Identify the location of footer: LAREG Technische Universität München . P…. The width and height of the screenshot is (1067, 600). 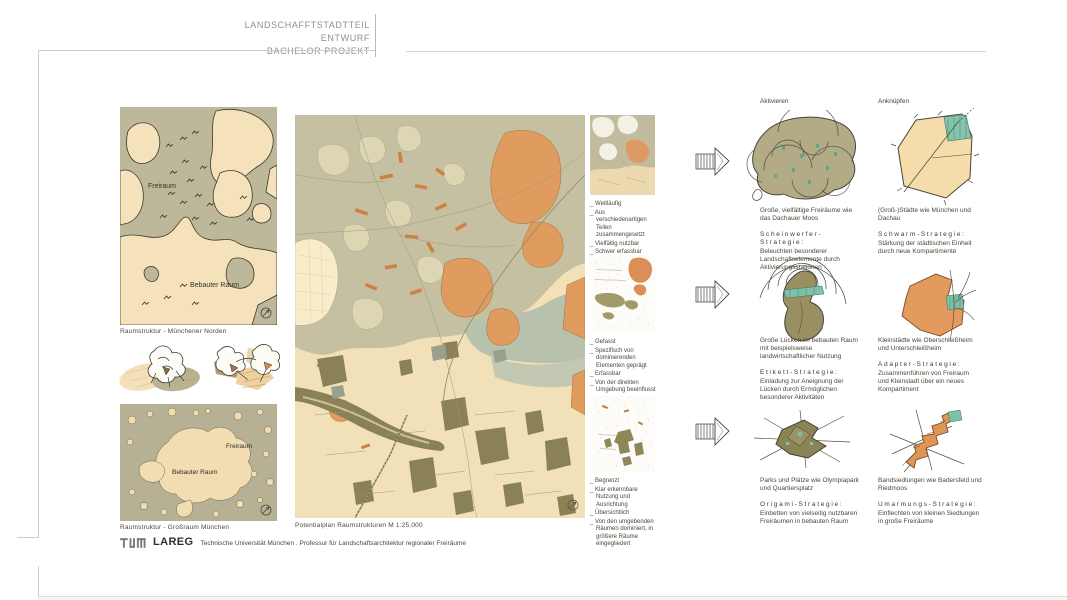
(293, 542).